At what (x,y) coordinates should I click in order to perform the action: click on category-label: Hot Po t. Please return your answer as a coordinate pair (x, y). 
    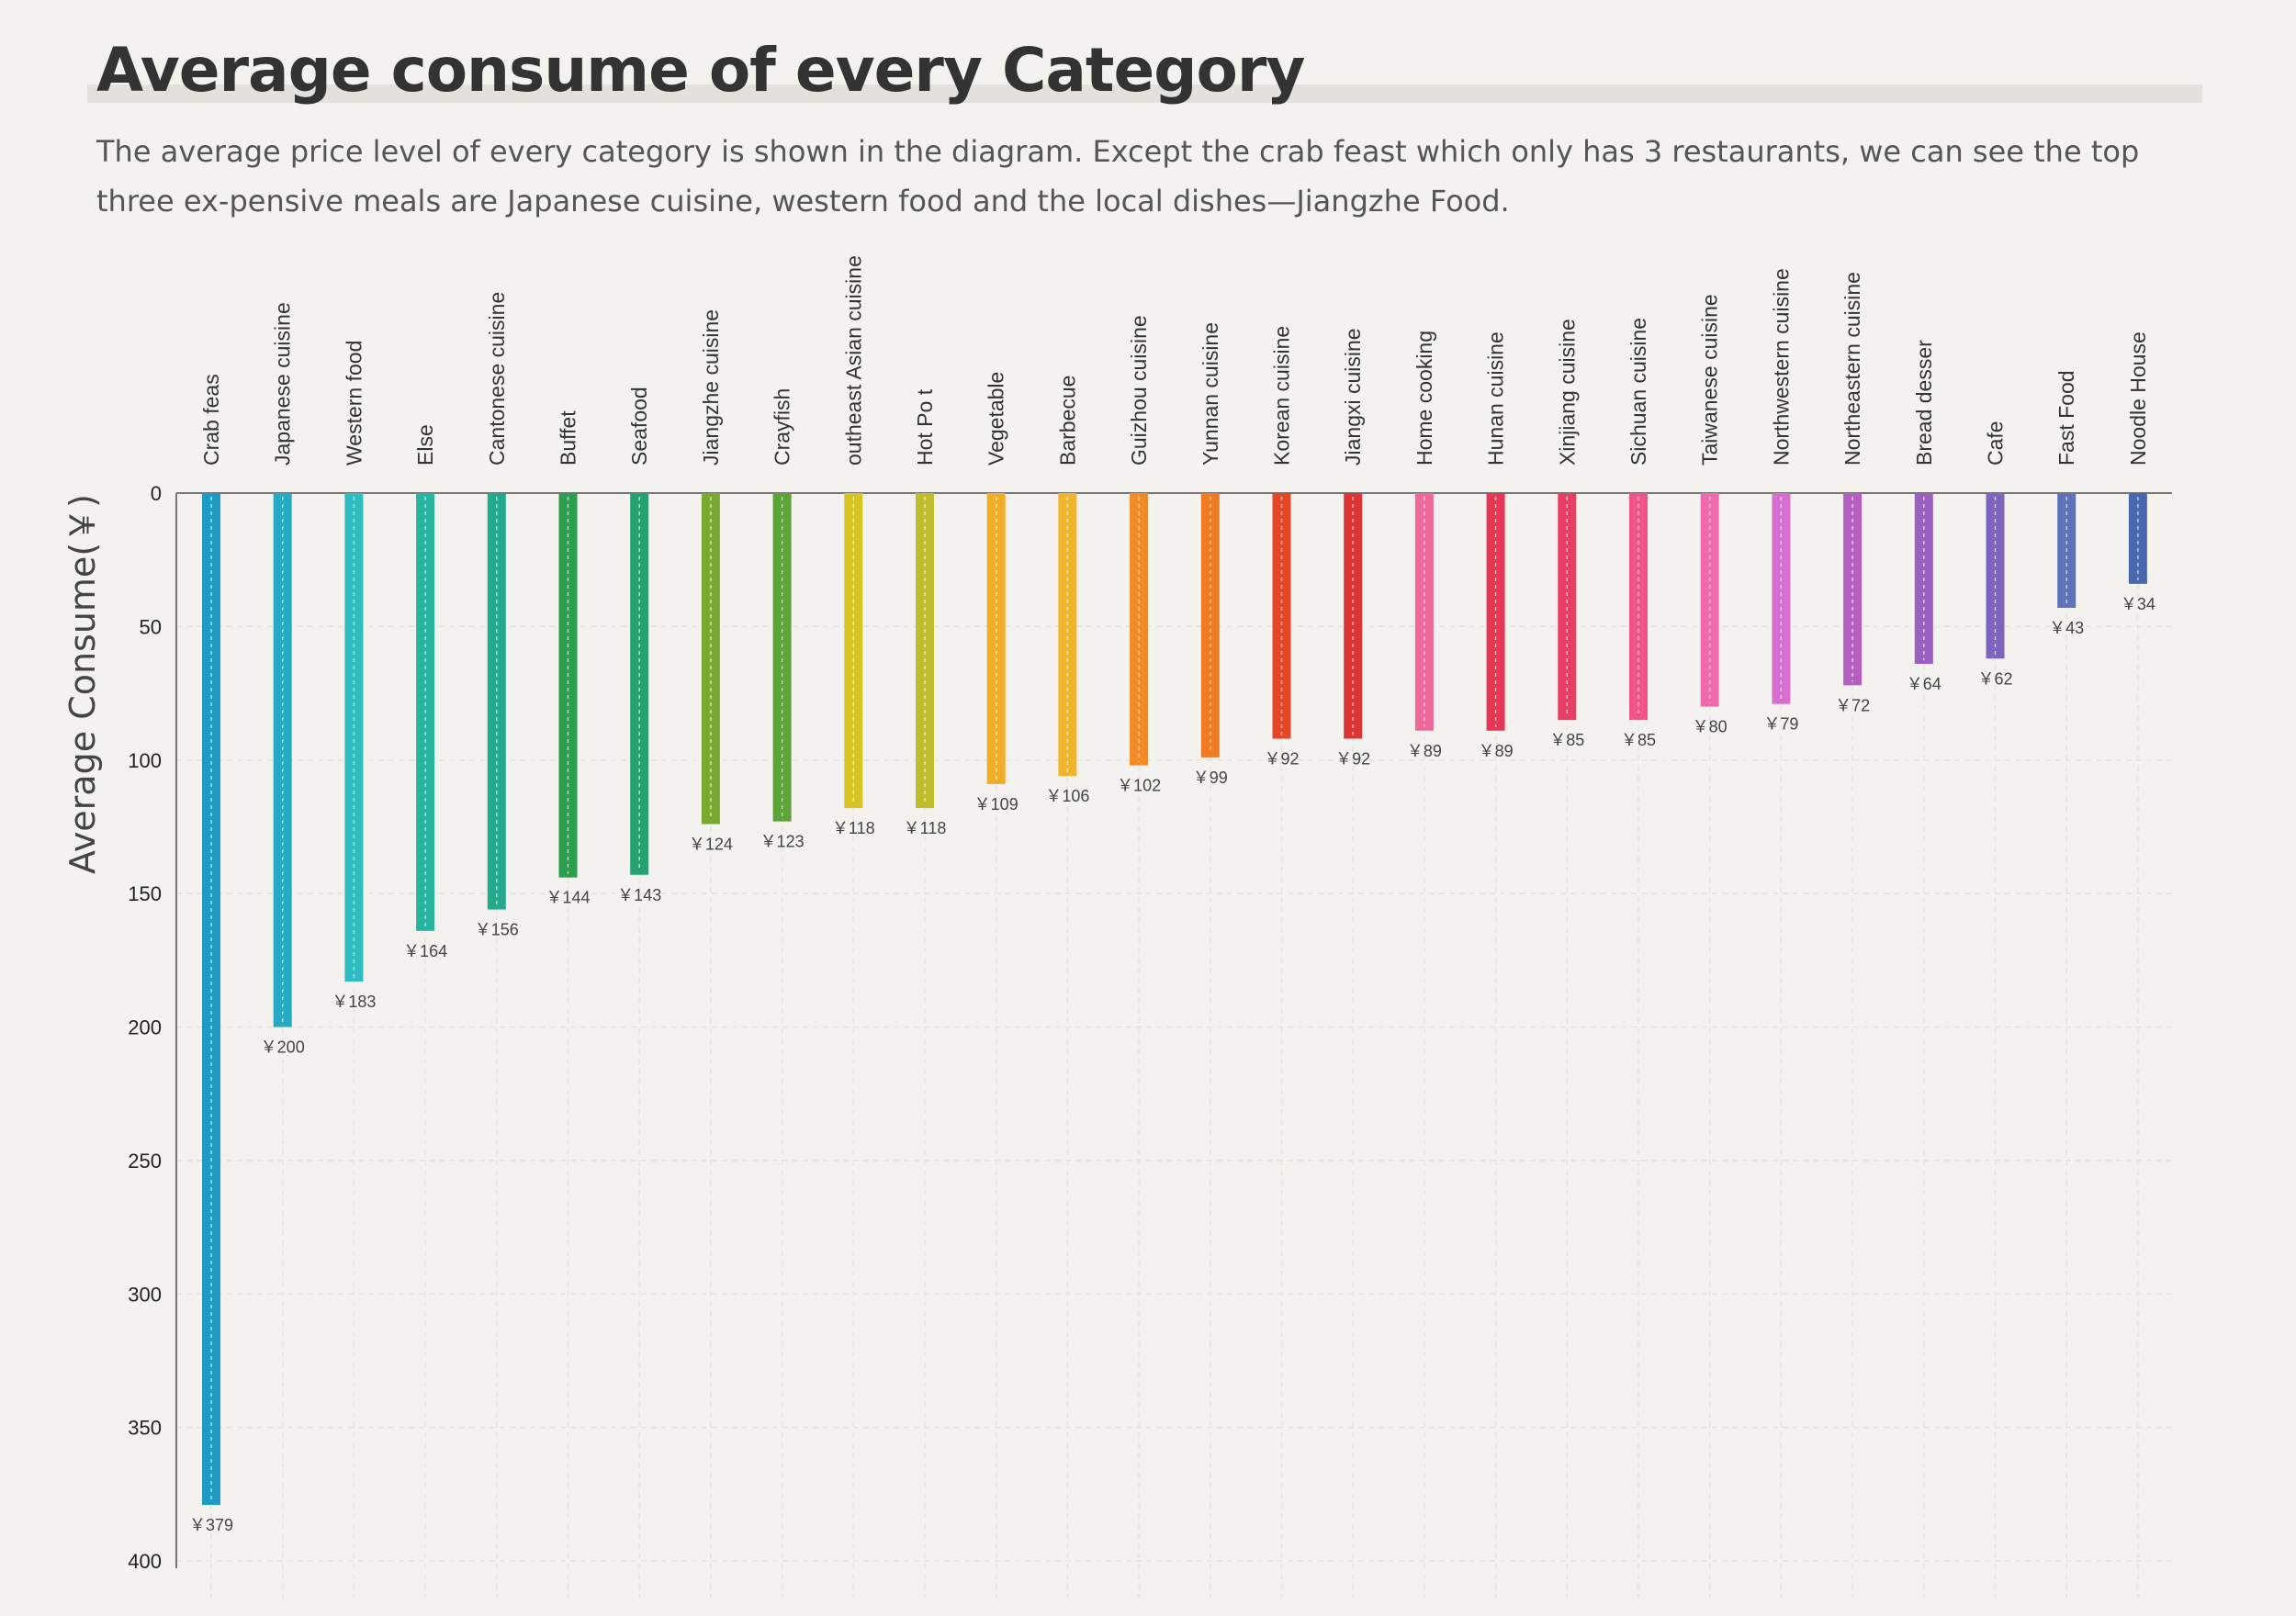
    Looking at the image, I should click on (925, 427).